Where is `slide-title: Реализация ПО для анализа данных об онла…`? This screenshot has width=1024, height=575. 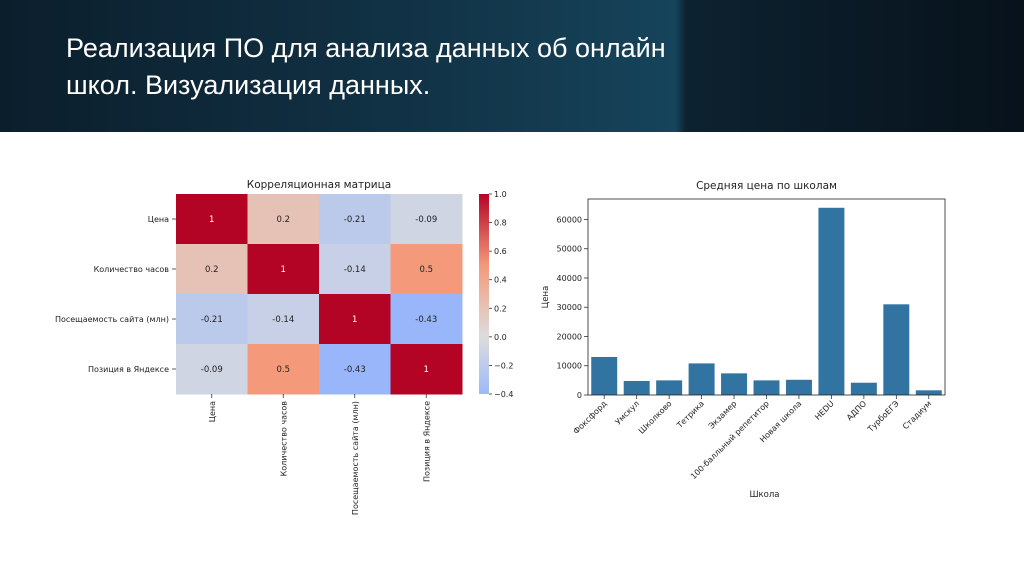 slide-title: Реализация ПО для анализа данных об онла… is located at coordinates (366, 66).